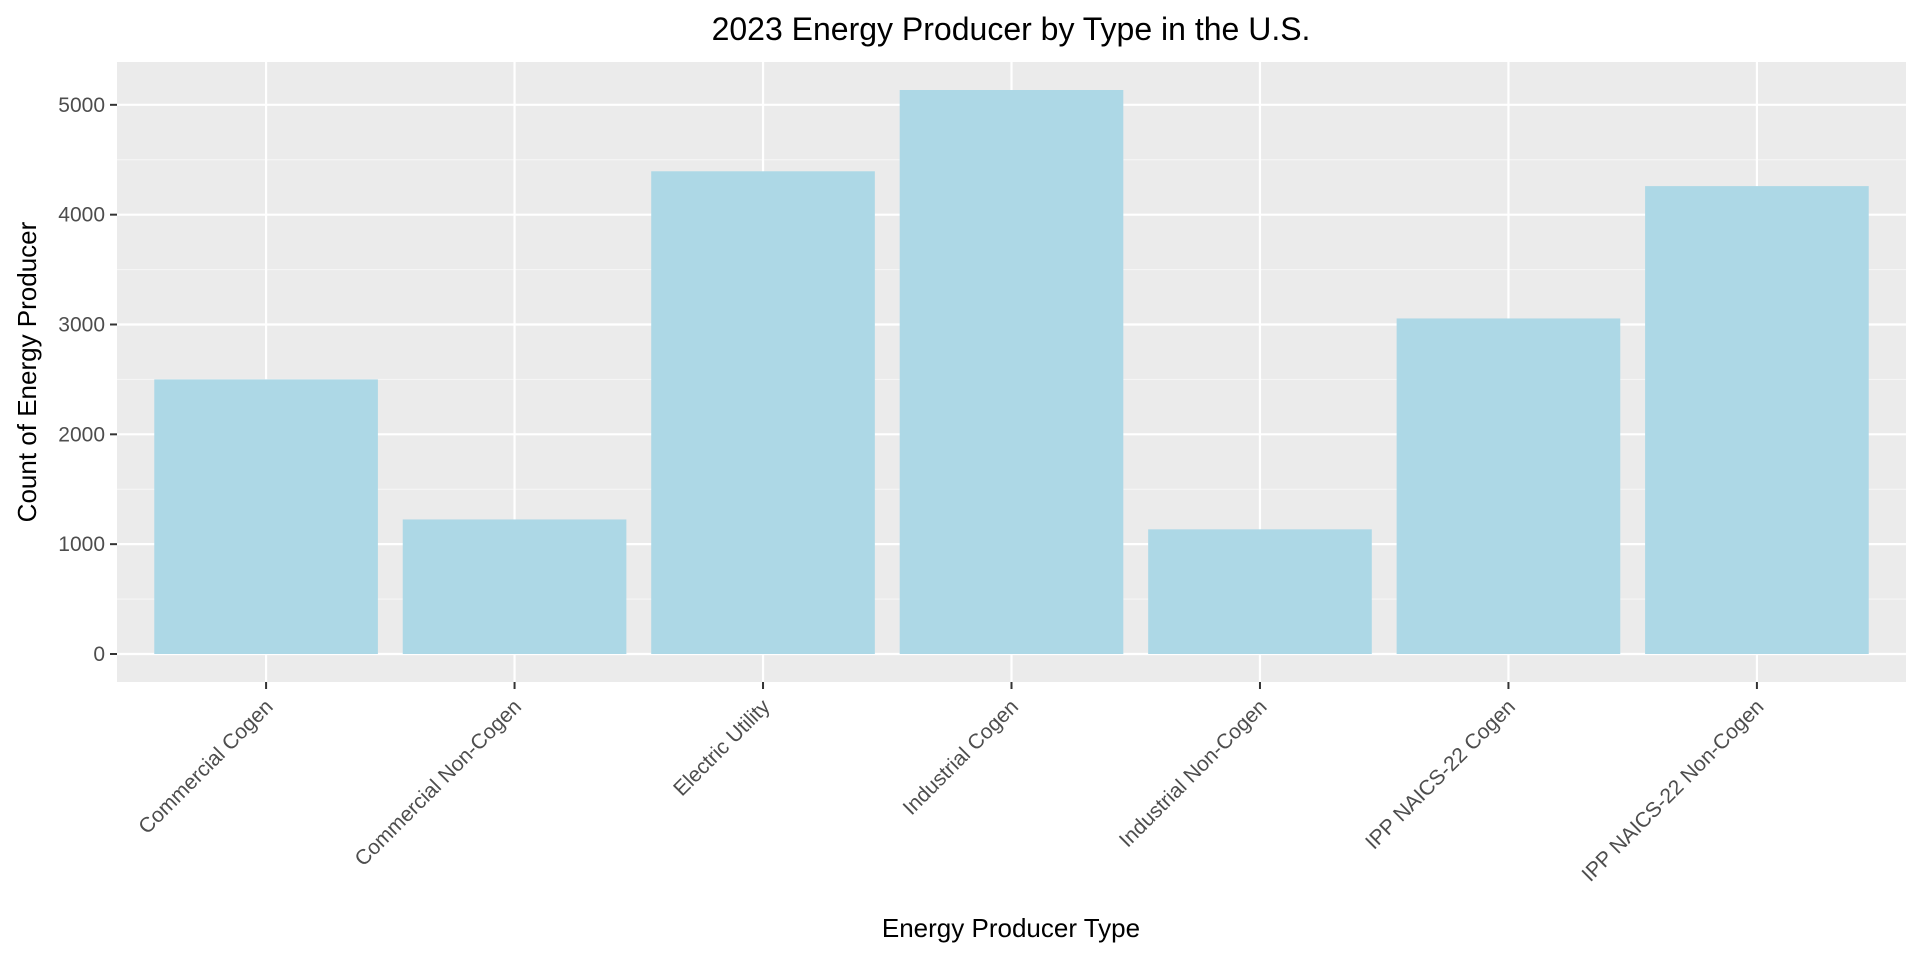 The height and width of the screenshot is (960, 1920). I want to click on x-tick-label: Commercial Non-Cogen, so click(439, 783).